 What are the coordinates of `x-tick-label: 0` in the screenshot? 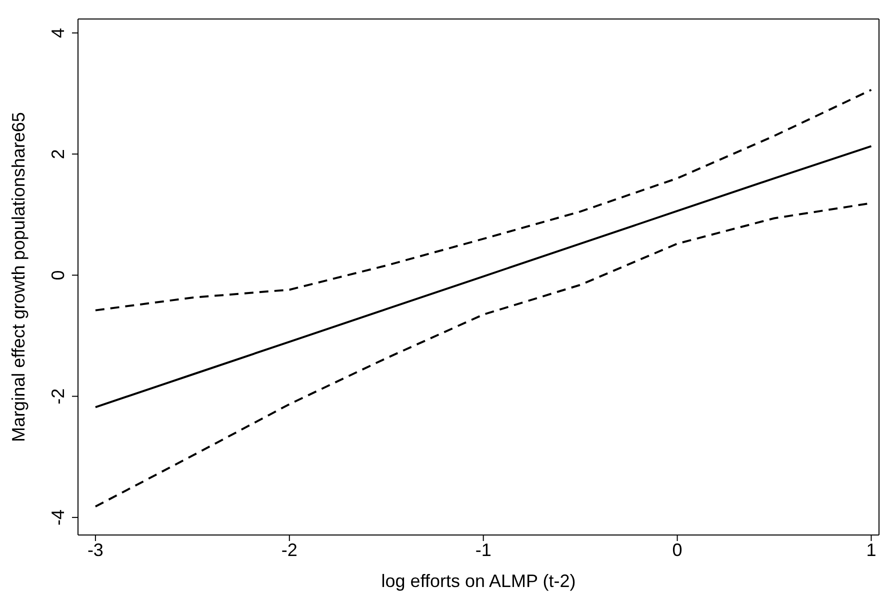 It's located at (677, 550).